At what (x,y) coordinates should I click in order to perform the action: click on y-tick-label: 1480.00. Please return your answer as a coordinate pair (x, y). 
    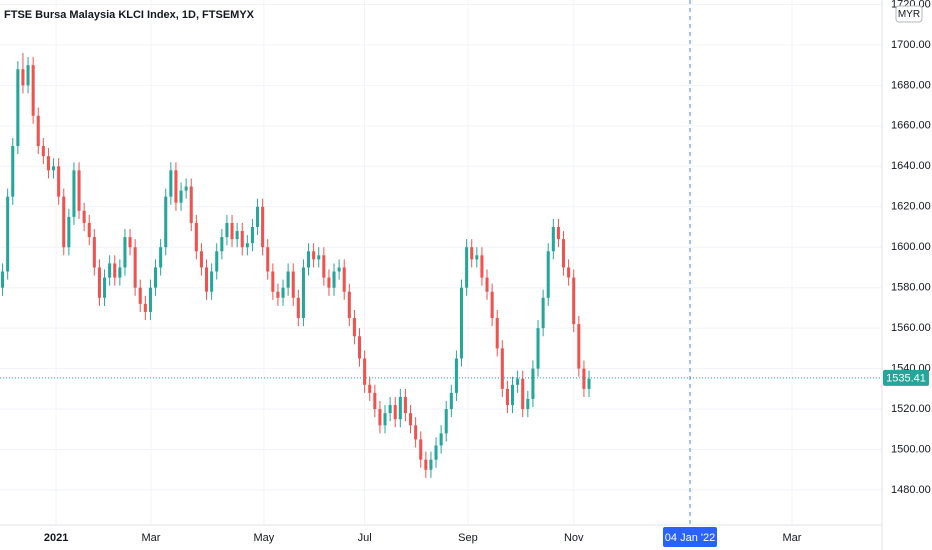
    Looking at the image, I should click on (911, 490).